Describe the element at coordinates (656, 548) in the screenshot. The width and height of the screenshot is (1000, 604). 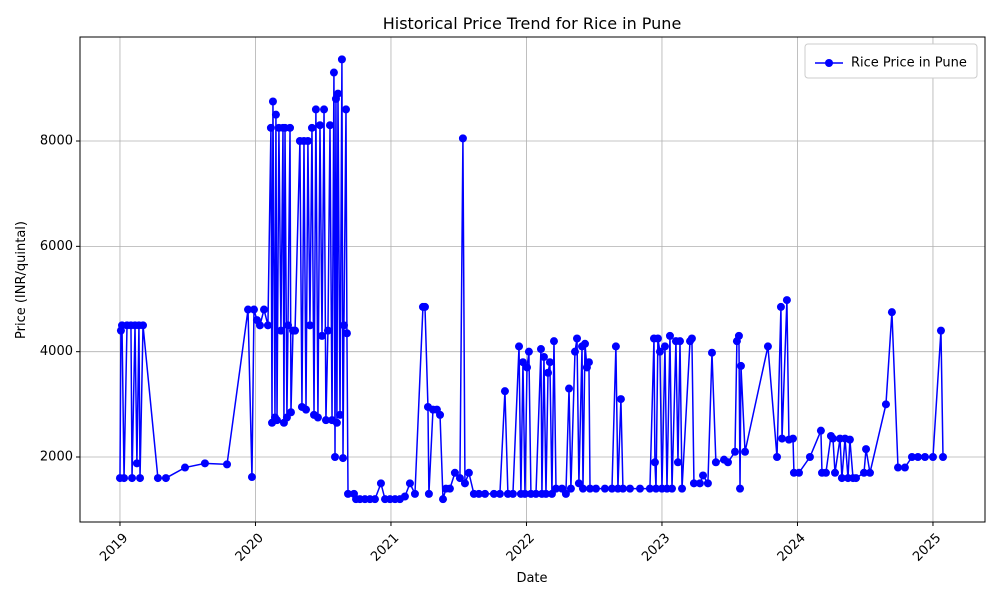
I see `x-tick-label: 2023` at that location.